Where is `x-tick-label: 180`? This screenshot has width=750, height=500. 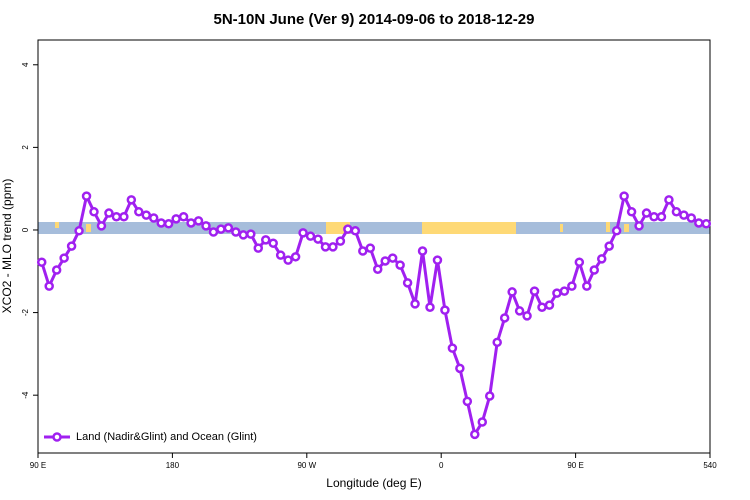
x-tick-label: 180 is located at coordinates (173, 465).